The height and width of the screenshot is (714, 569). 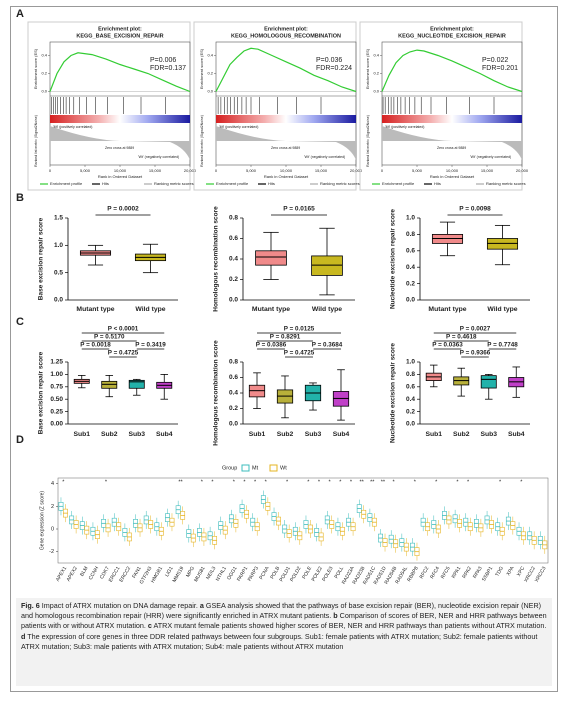 I want to click on legend-label: Ranking metric scores, so click(x=174, y=183).